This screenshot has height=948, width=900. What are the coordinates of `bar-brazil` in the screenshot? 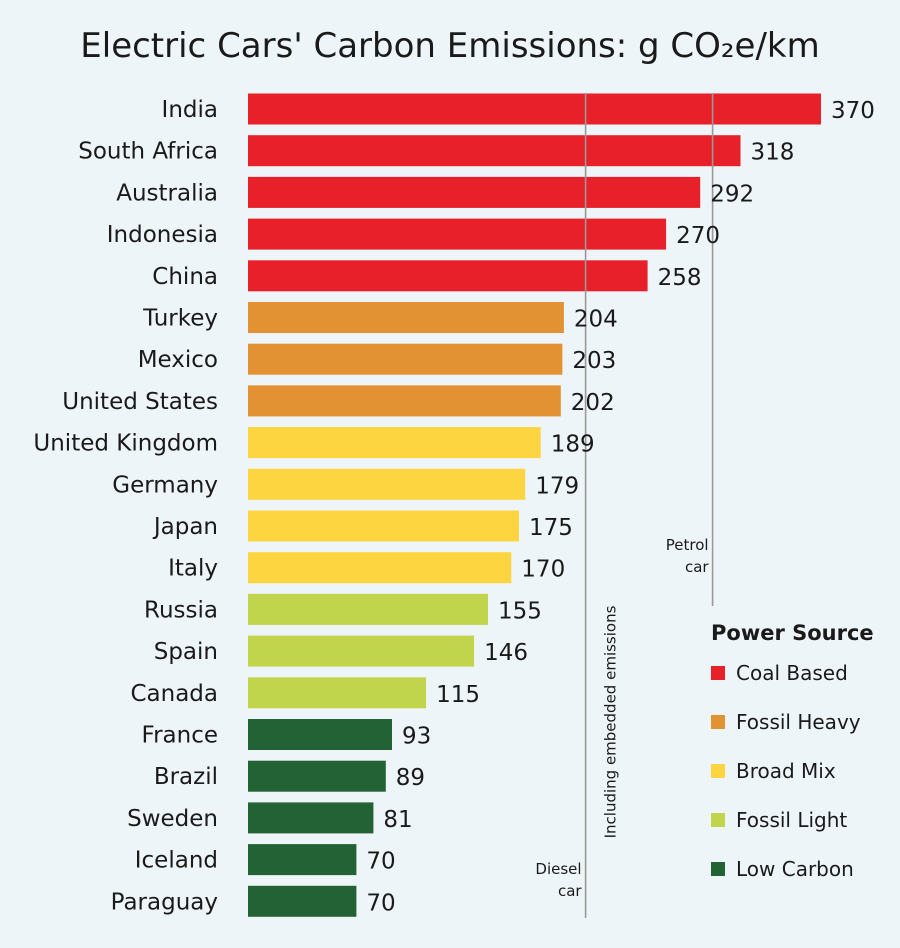 It's located at (317, 776).